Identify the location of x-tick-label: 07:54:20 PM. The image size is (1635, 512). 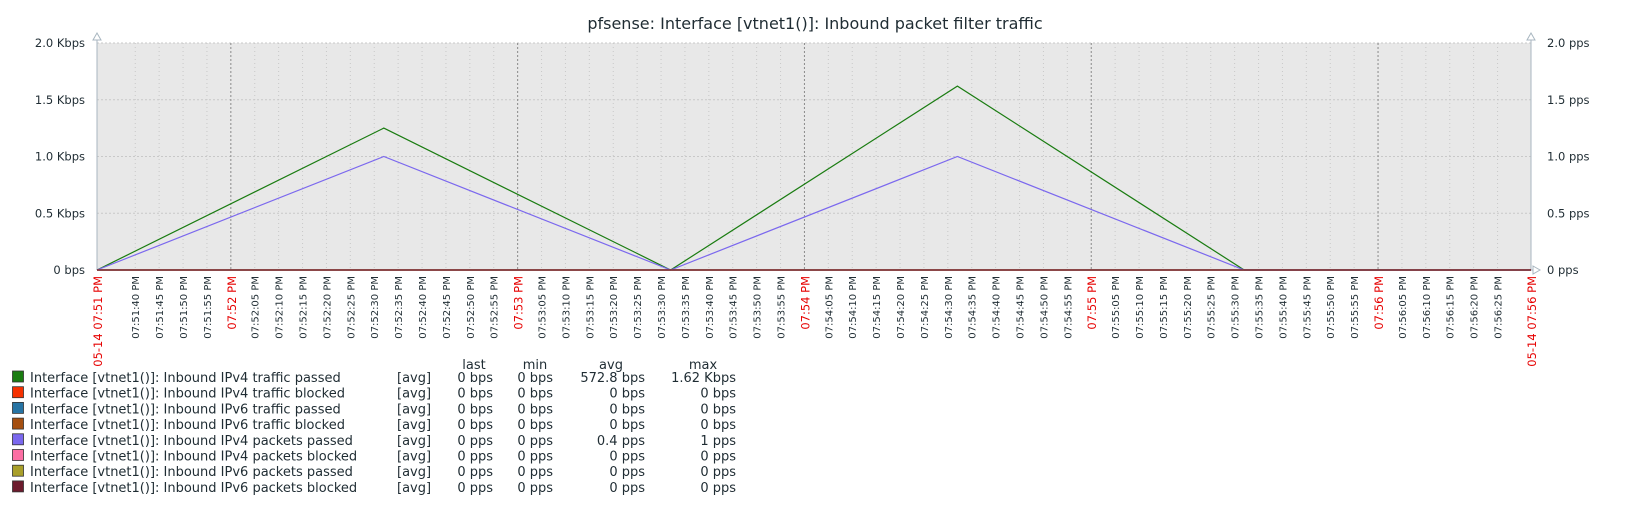
(901, 307).